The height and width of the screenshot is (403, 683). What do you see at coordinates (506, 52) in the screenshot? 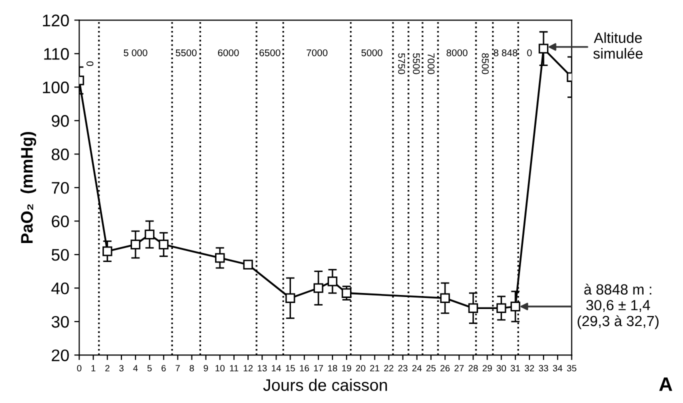
I see `annotation: 8 848` at bounding box center [506, 52].